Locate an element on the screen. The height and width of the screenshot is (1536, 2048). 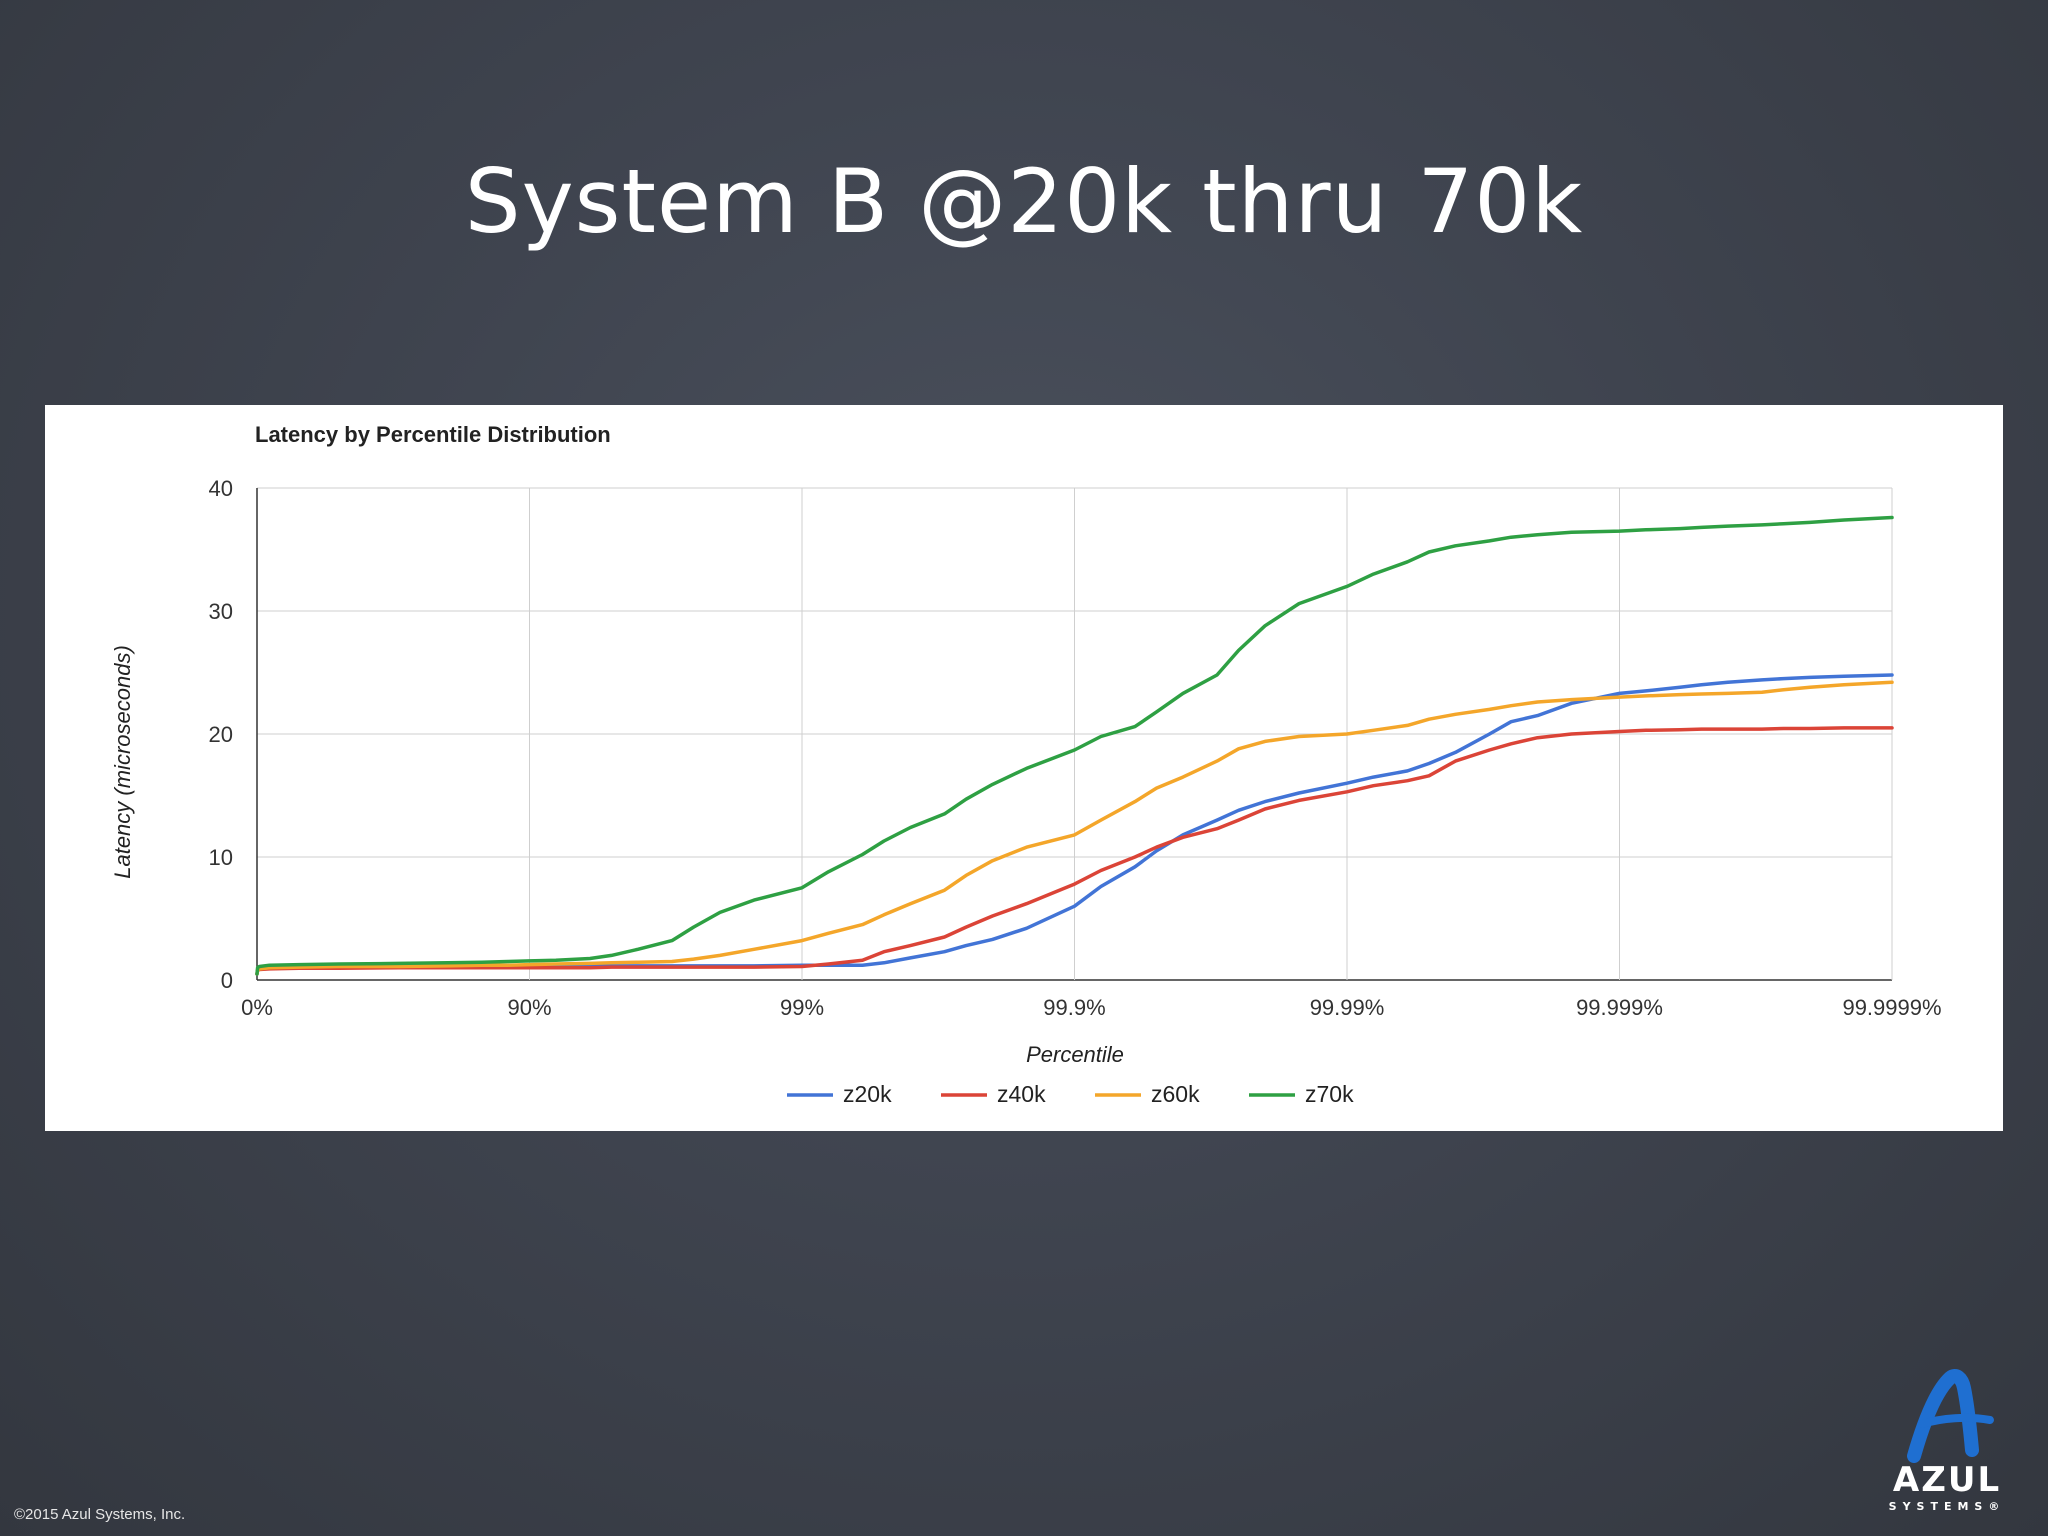
y-tick-label: 20 is located at coordinates (221, 734).